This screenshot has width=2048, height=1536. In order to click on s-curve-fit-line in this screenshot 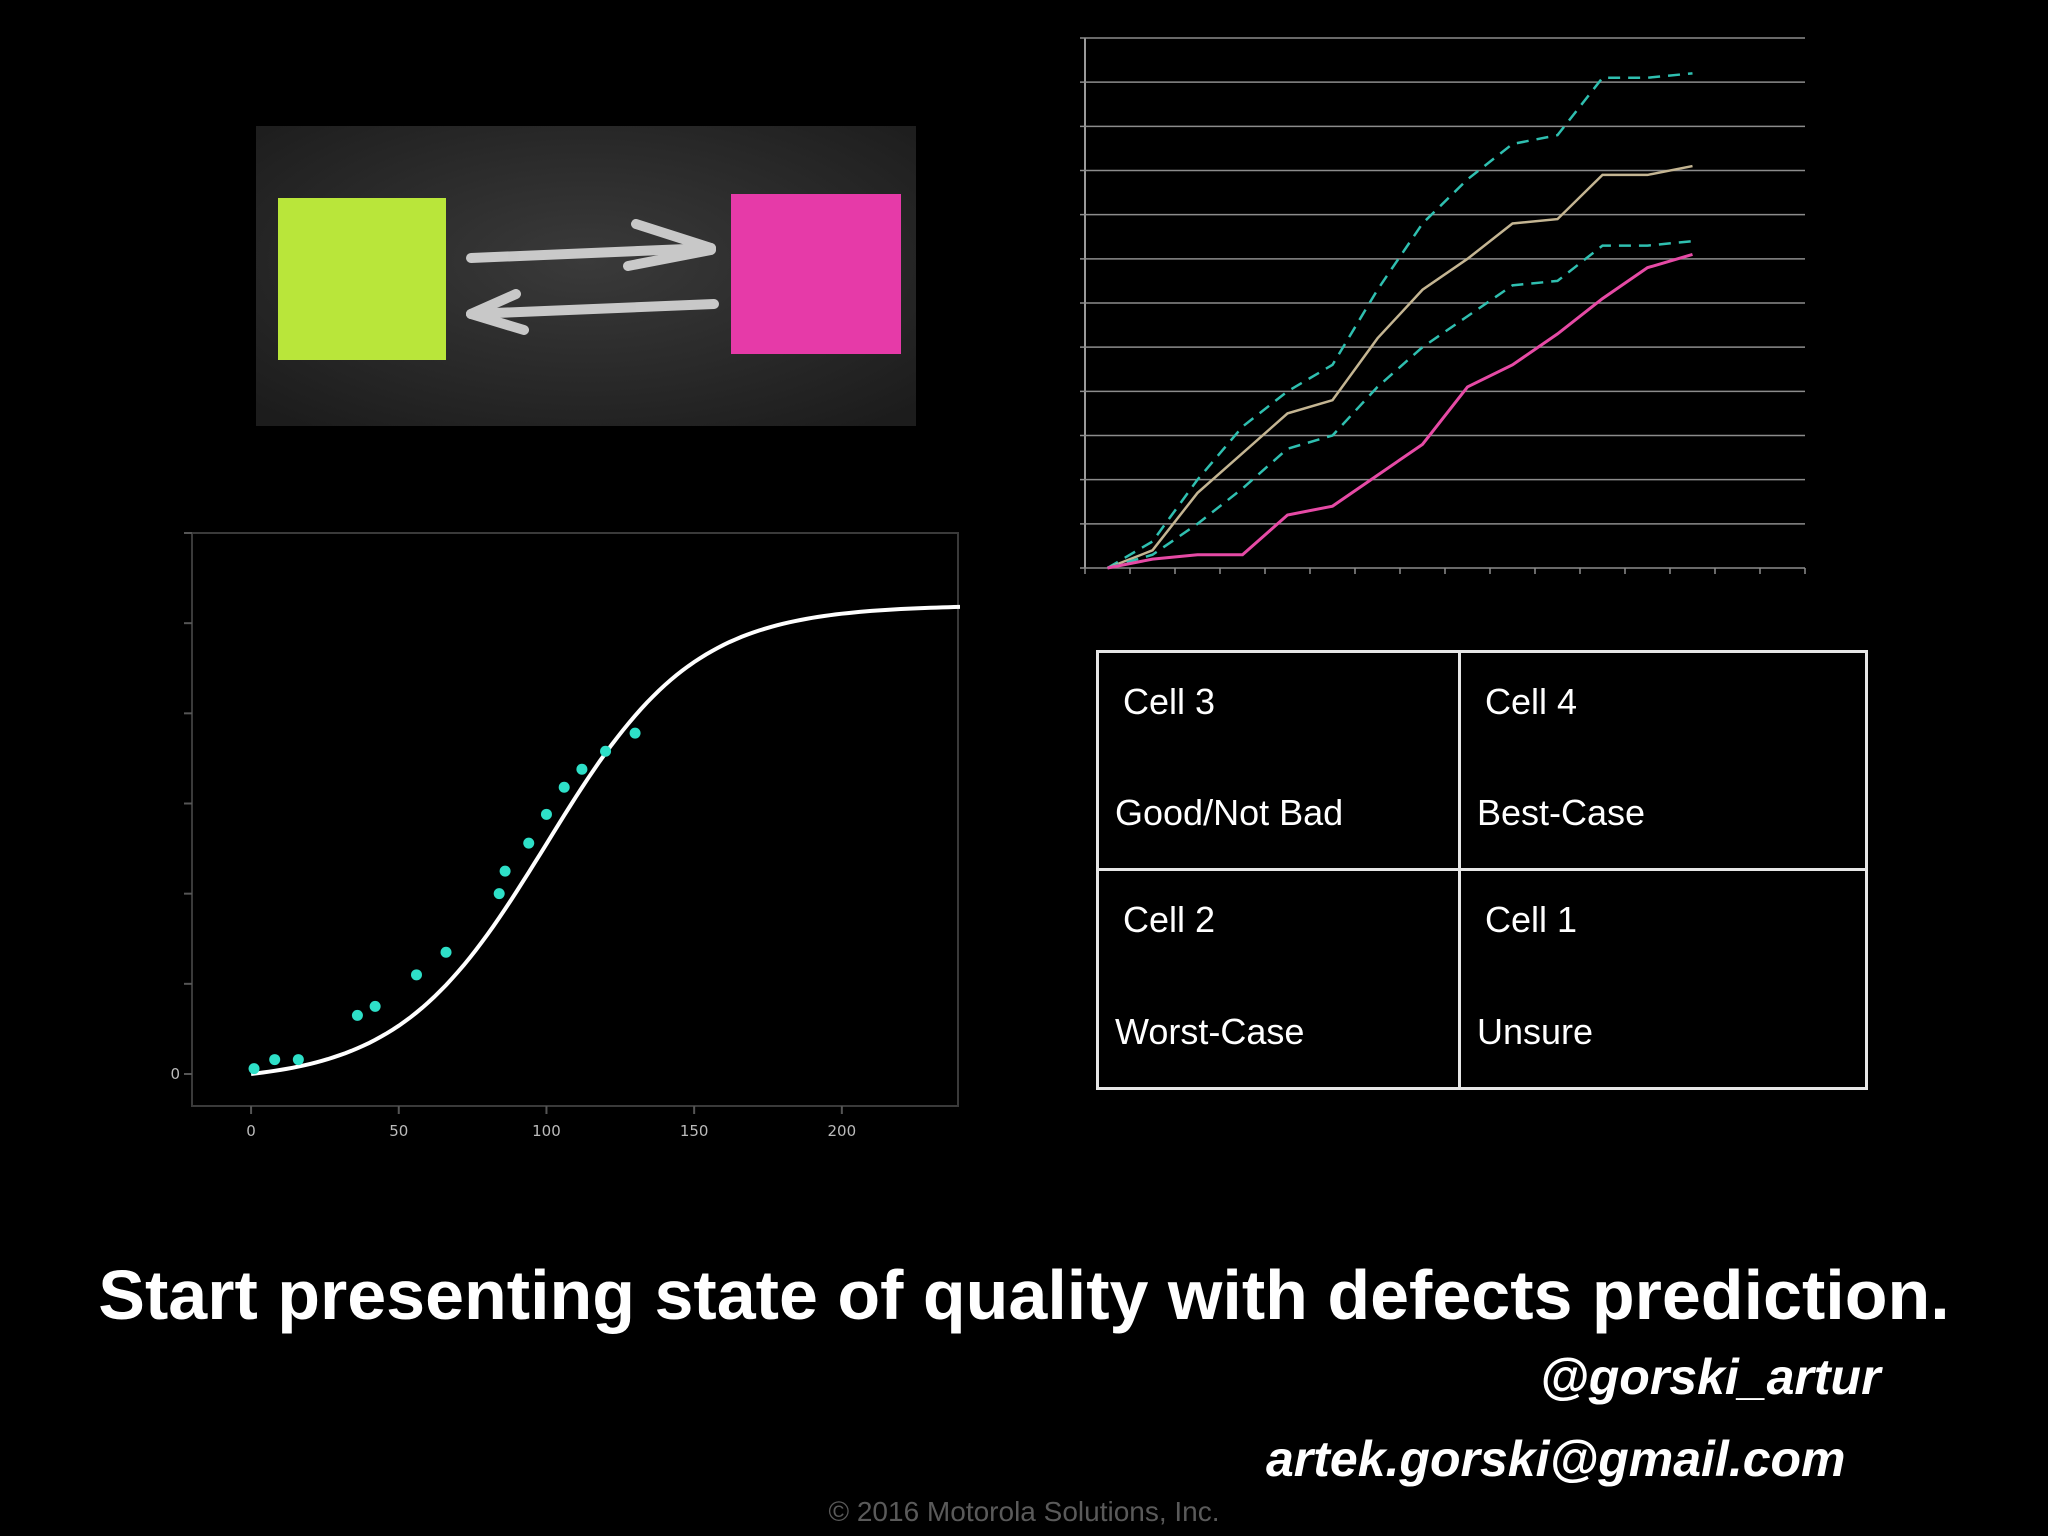, I will do `click(605, 840)`.